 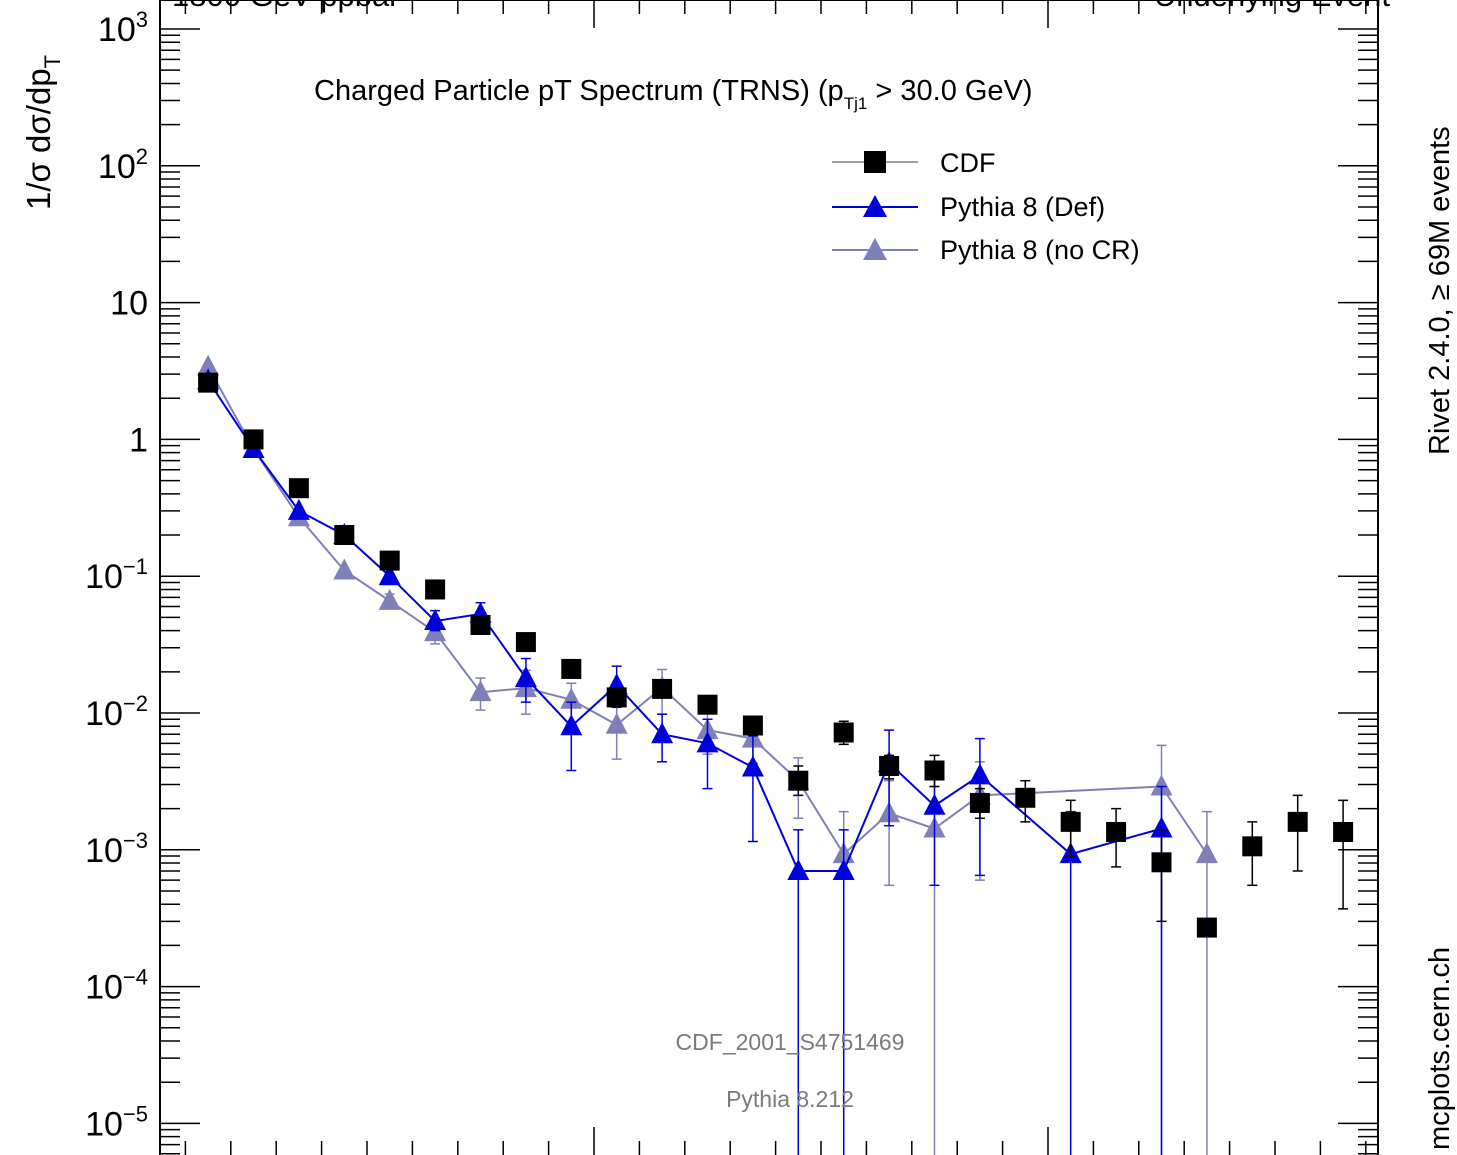 I want to click on y-axis-title-sub: T, so click(x=52, y=61).